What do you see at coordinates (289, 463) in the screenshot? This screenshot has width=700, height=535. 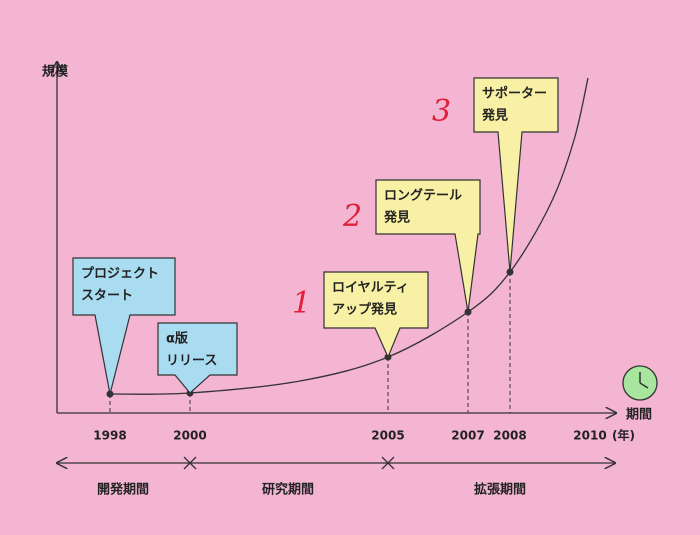 I see `period-dividers` at bounding box center [289, 463].